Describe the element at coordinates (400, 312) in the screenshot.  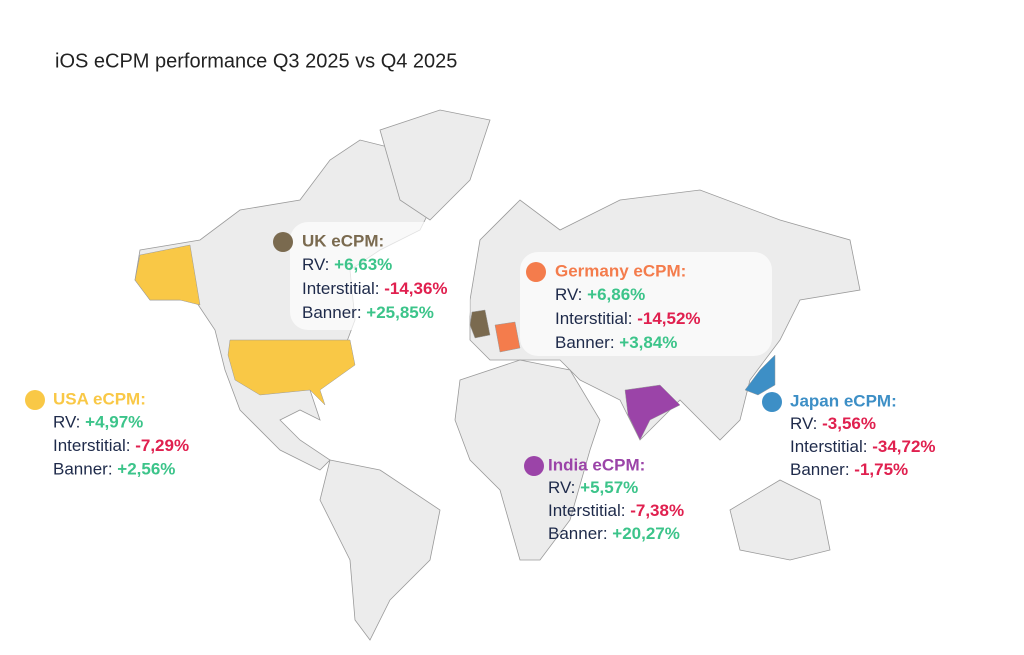
I see `metric-value: +25,85%` at that location.